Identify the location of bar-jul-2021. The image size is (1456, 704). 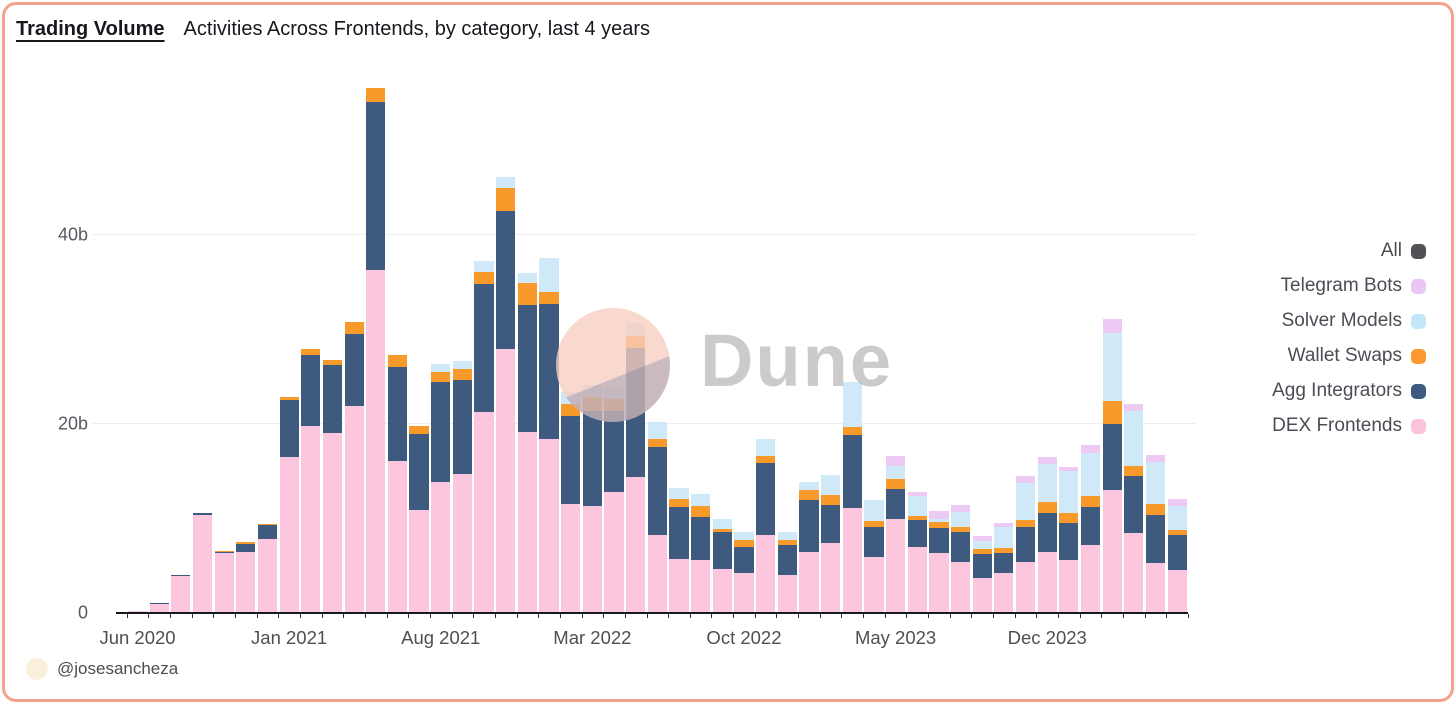
(419, 518).